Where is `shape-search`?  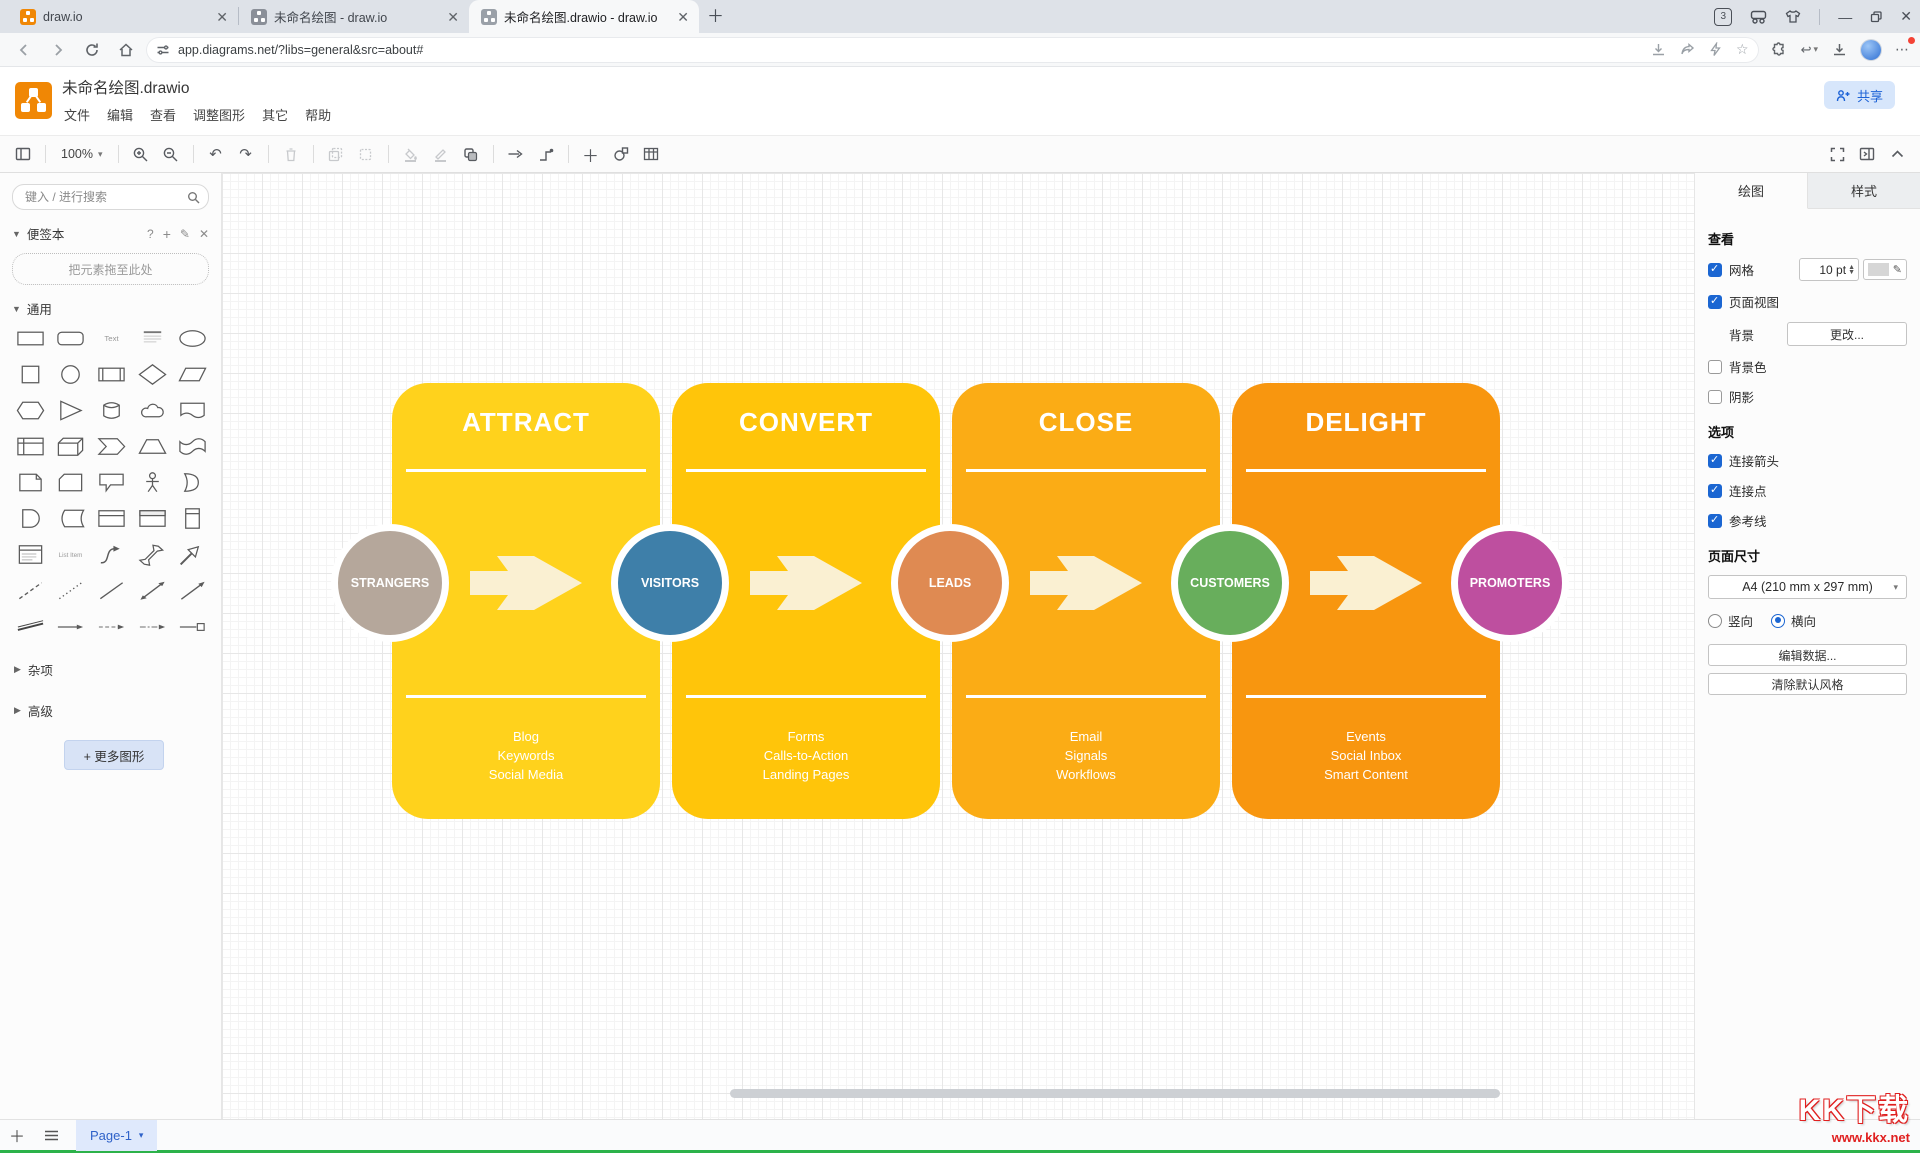 shape-search is located at coordinates (110, 197).